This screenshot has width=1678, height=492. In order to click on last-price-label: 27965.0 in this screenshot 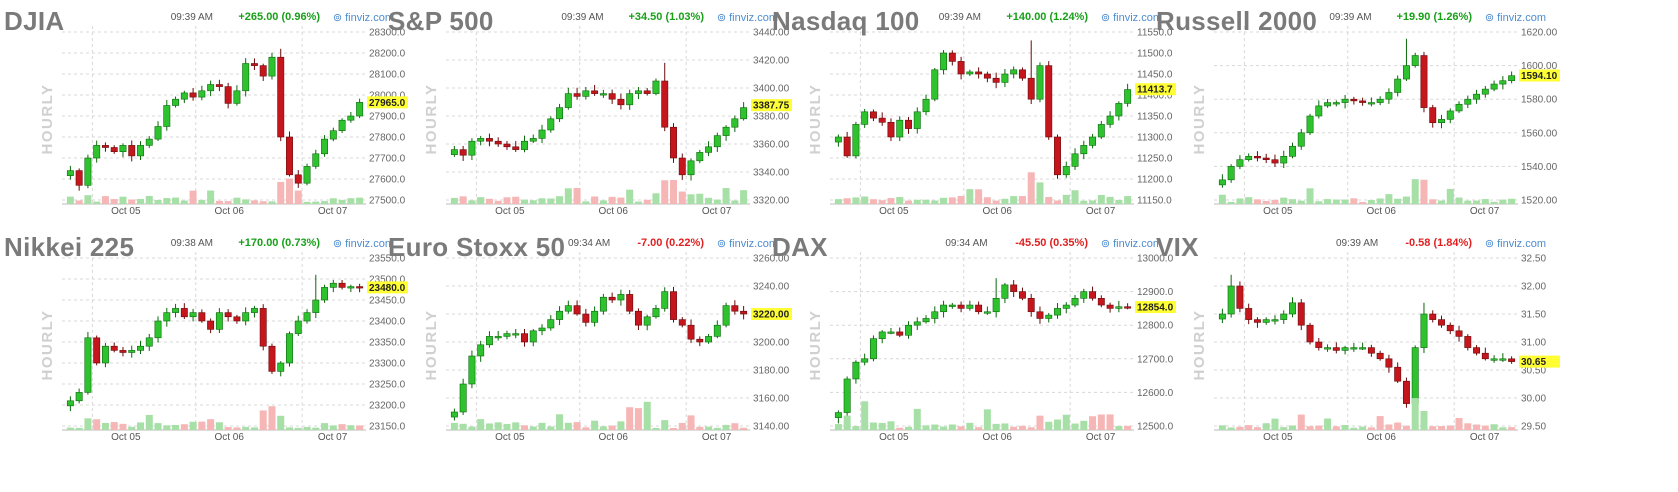, I will do `click(387, 103)`.